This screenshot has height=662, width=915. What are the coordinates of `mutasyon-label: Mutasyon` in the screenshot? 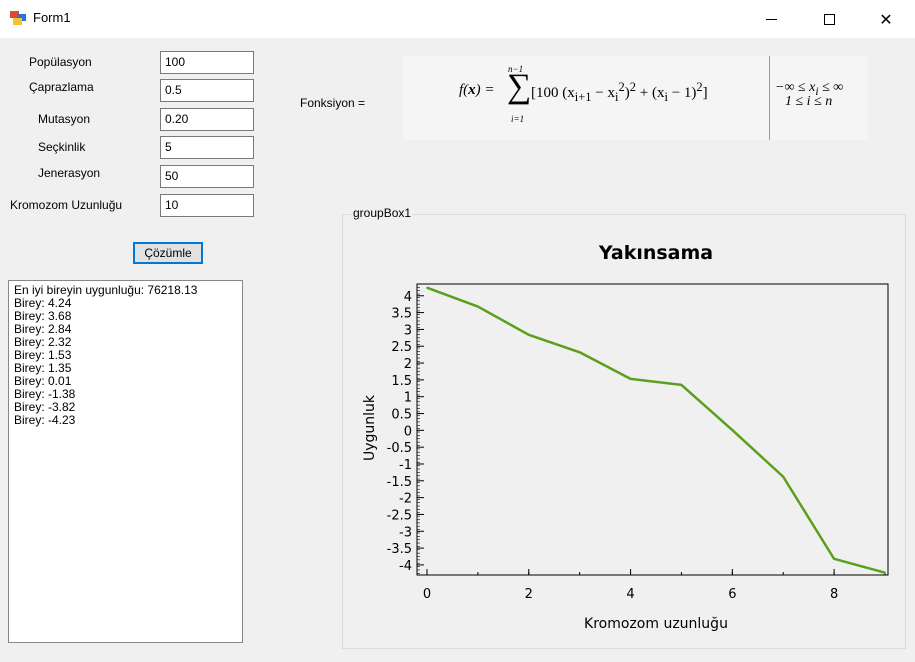 It's located at (64, 119).